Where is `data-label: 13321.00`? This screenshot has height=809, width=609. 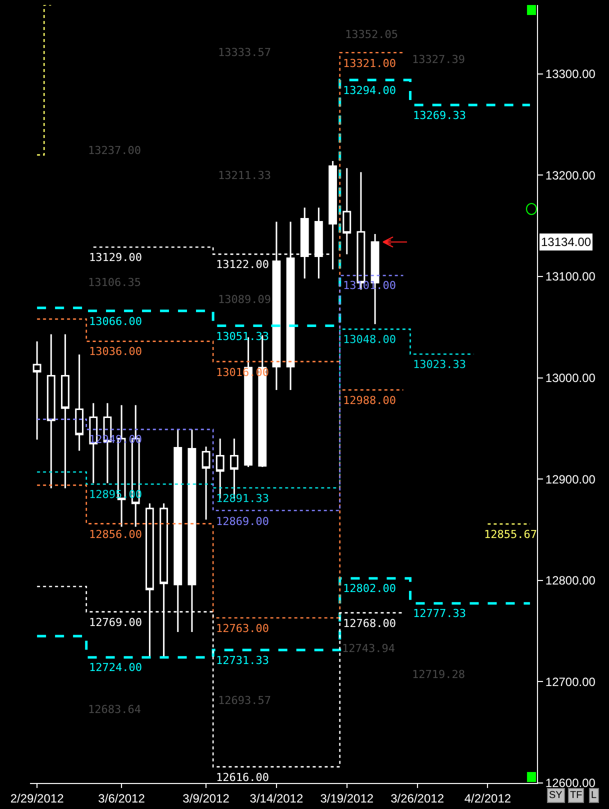 data-label: 13321.00 is located at coordinates (369, 63).